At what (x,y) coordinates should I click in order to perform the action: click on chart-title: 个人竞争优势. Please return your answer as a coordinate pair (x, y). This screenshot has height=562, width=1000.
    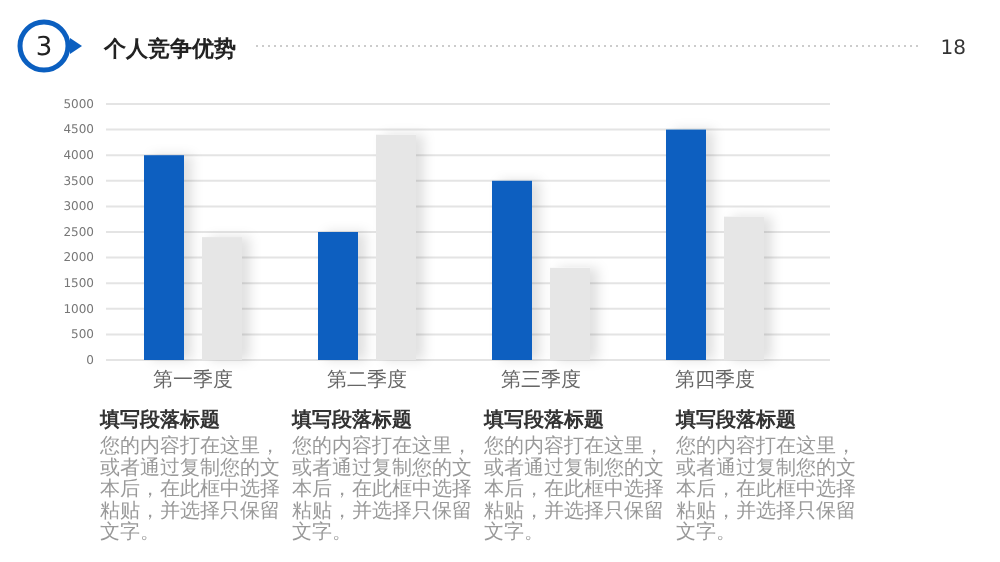
    Looking at the image, I should click on (169, 49).